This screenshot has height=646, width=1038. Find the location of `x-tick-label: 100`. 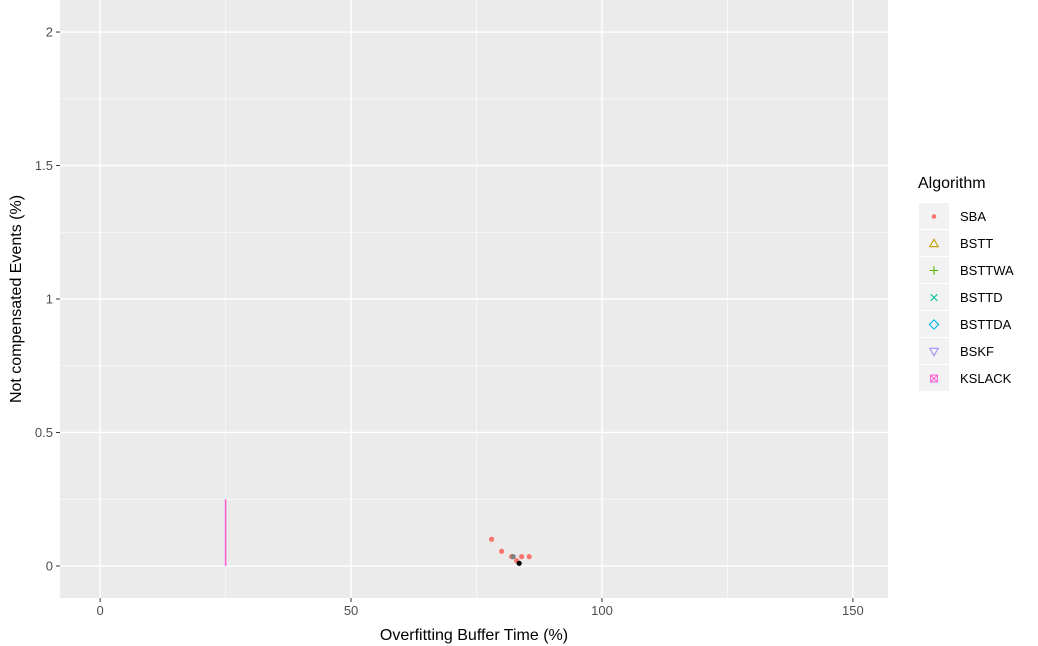

x-tick-label: 100 is located at coordinates (602, 610).